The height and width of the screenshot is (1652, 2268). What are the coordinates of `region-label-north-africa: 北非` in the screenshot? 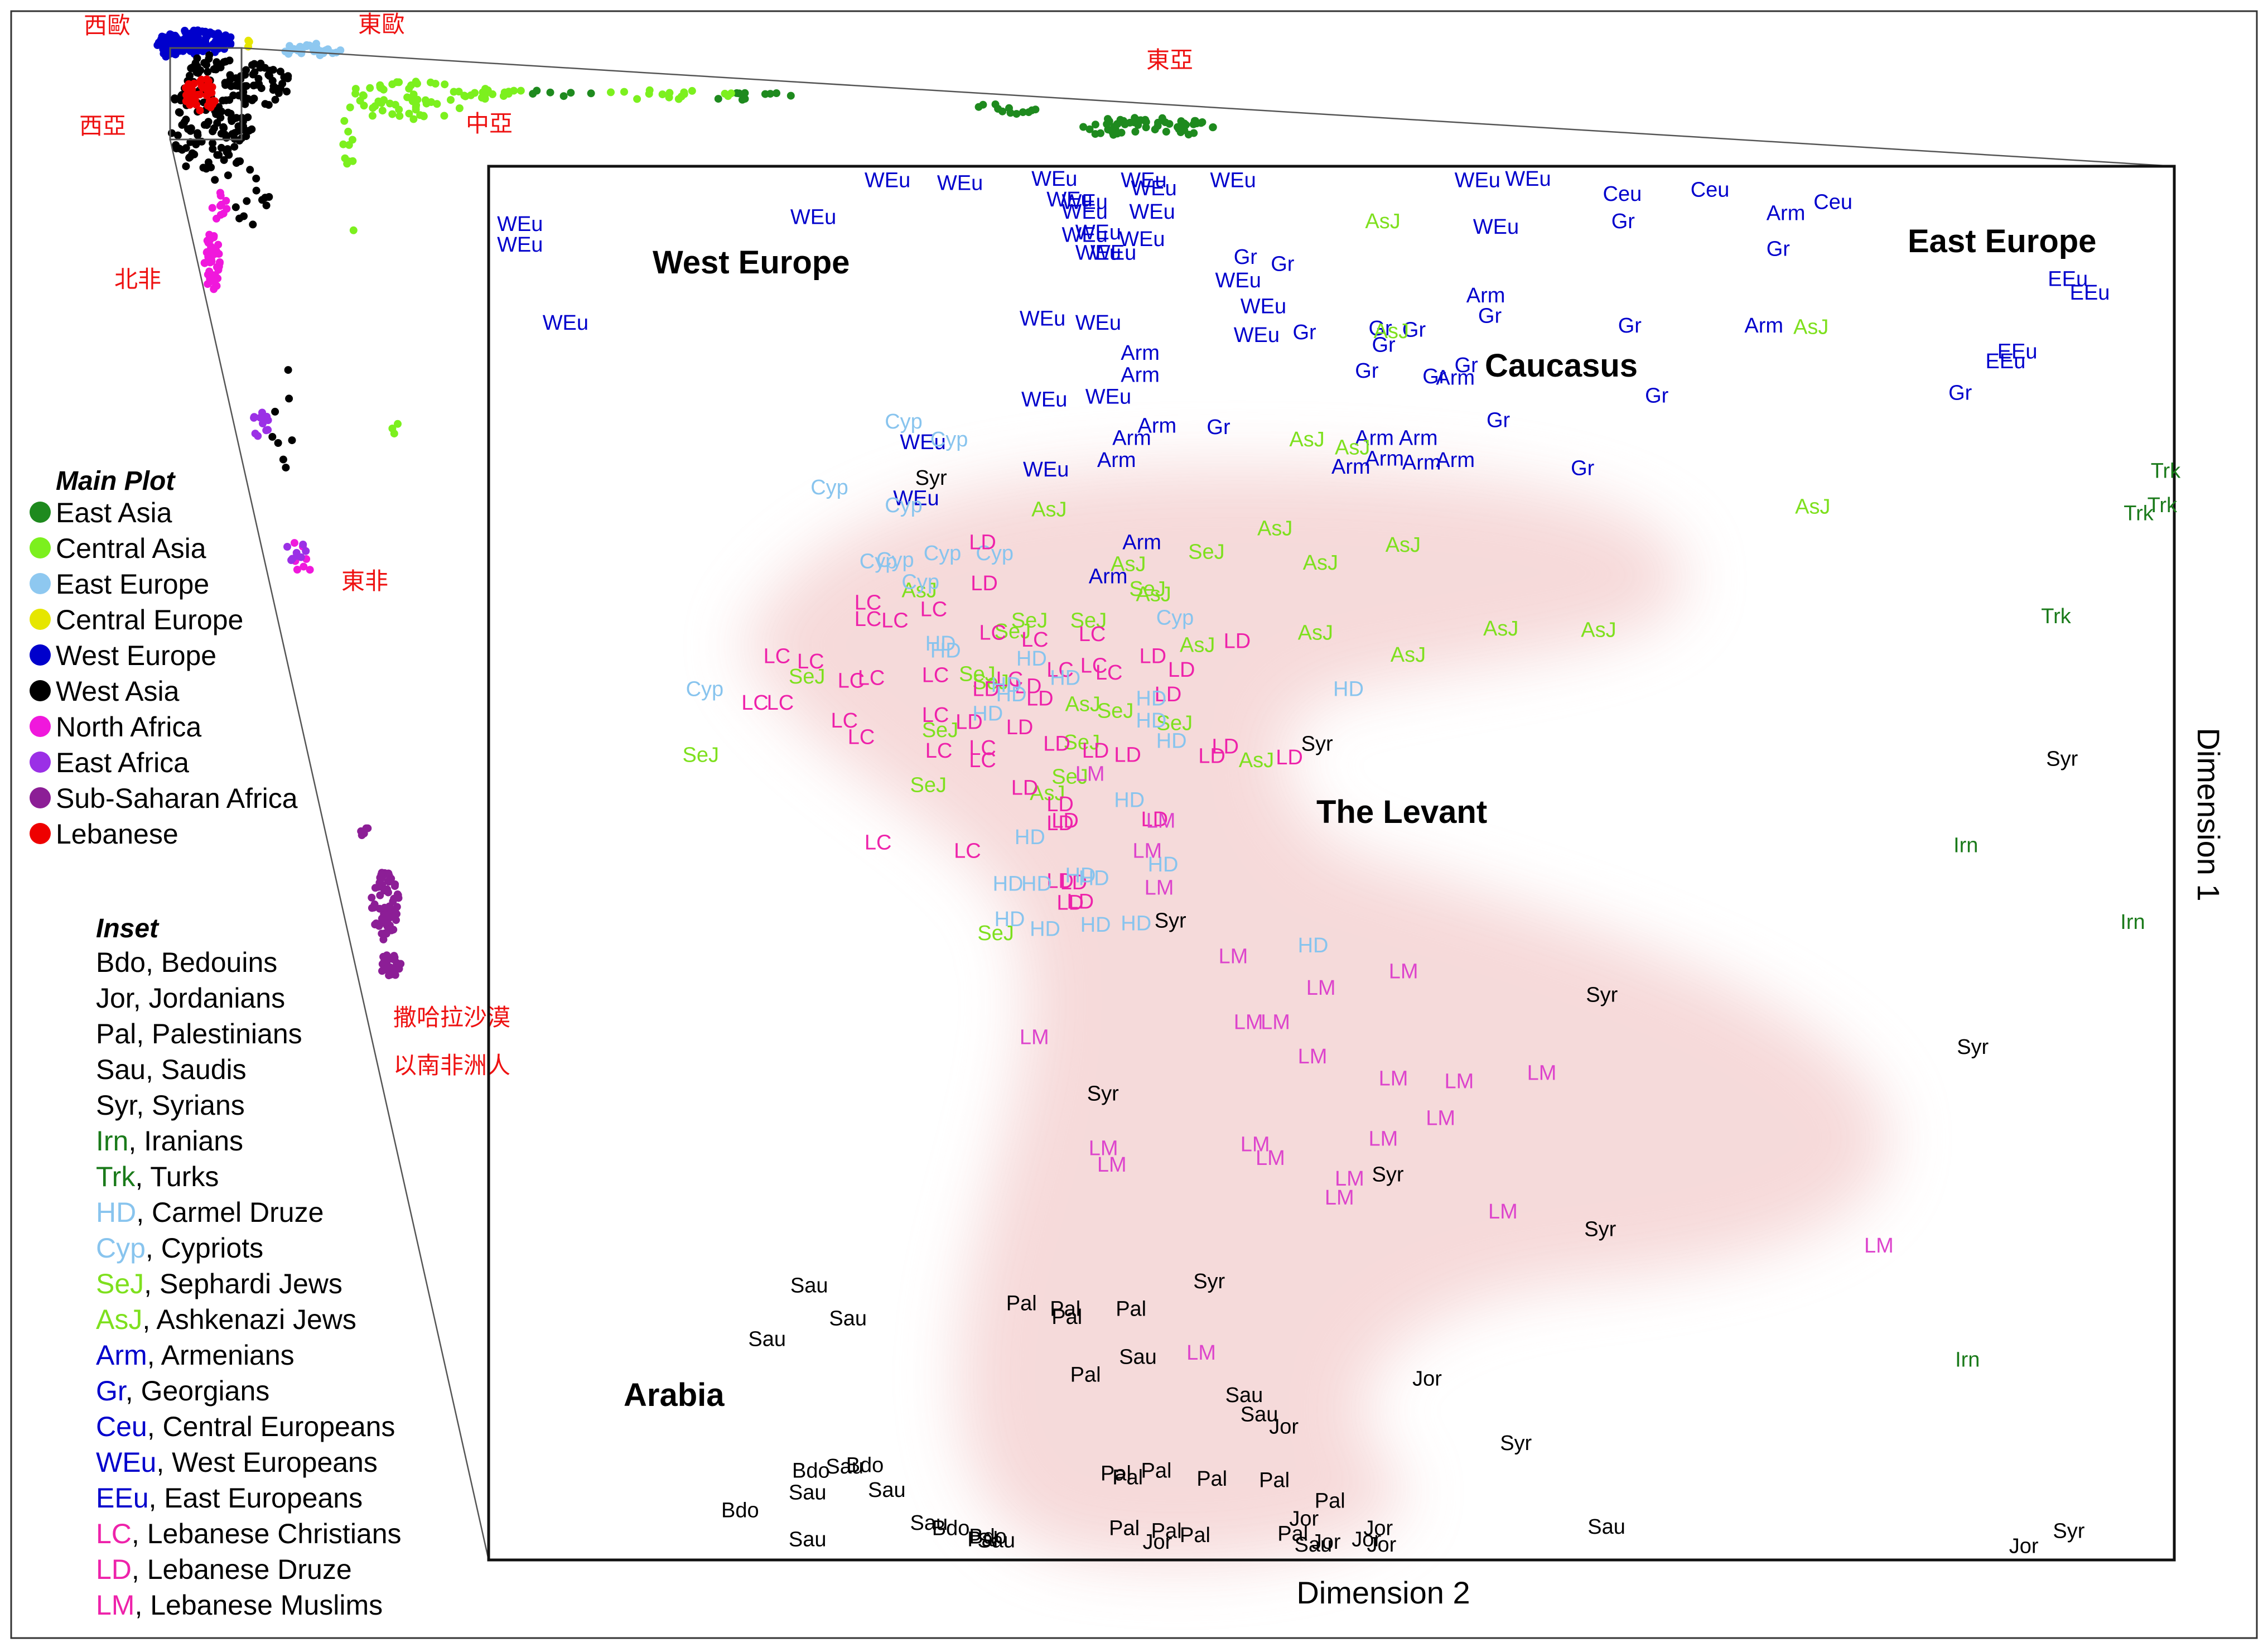 It's located at (138, 279).